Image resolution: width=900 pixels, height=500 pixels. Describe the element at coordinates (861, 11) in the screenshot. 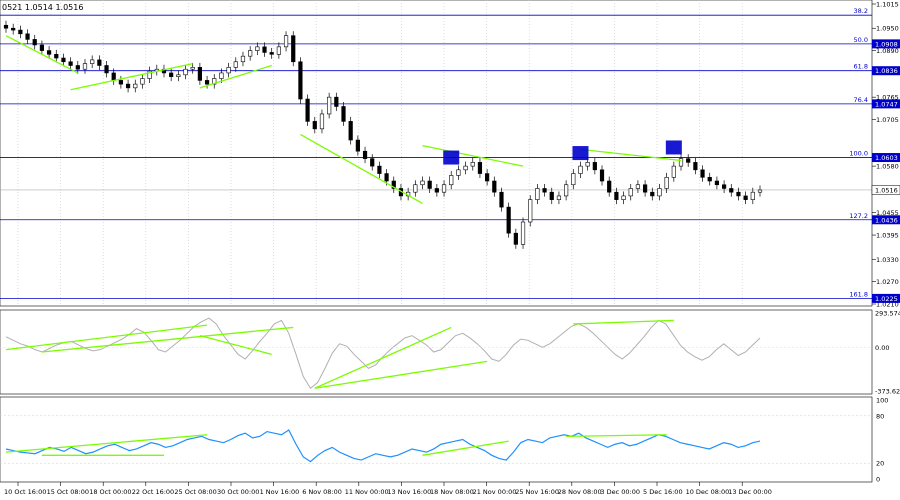

I see `fib-level-label: 38.2` at that location.